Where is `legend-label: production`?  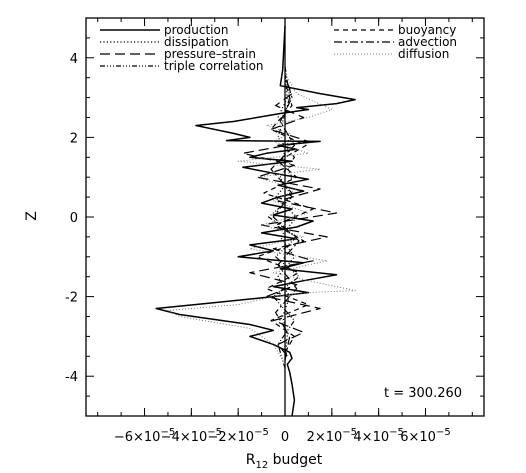
legend-label: production is located at coordinates (196, 30).